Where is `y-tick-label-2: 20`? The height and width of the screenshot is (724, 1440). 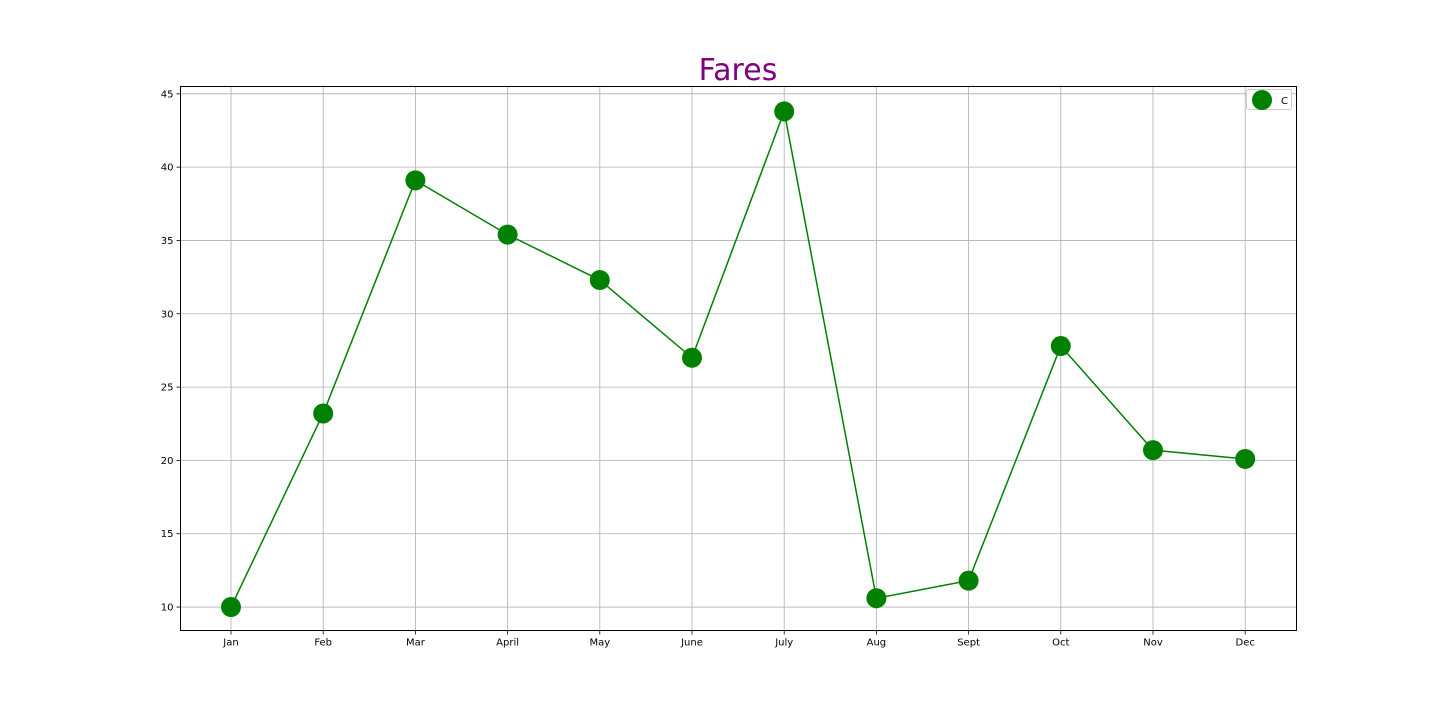 y-tick-label-2: 20 is located at coordinates (167, 461).